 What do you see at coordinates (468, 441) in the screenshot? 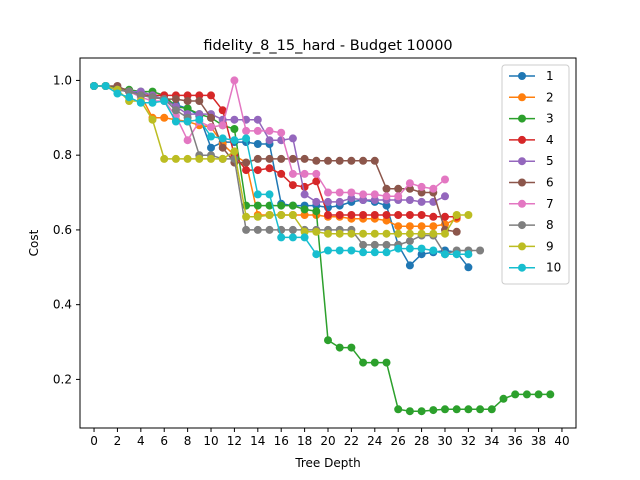
I see `x-tick-label: 32` at bounding box center [468, 441].